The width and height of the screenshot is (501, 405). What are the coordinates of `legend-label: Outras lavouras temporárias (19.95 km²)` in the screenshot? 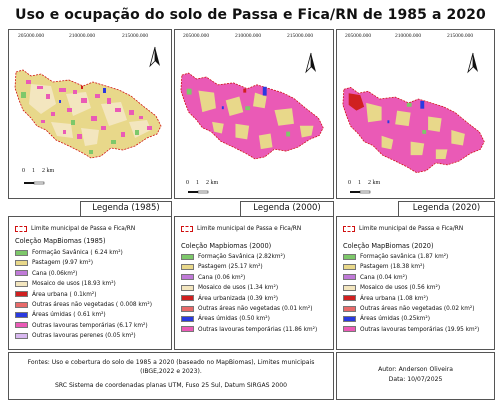 It's located at (420, 329).